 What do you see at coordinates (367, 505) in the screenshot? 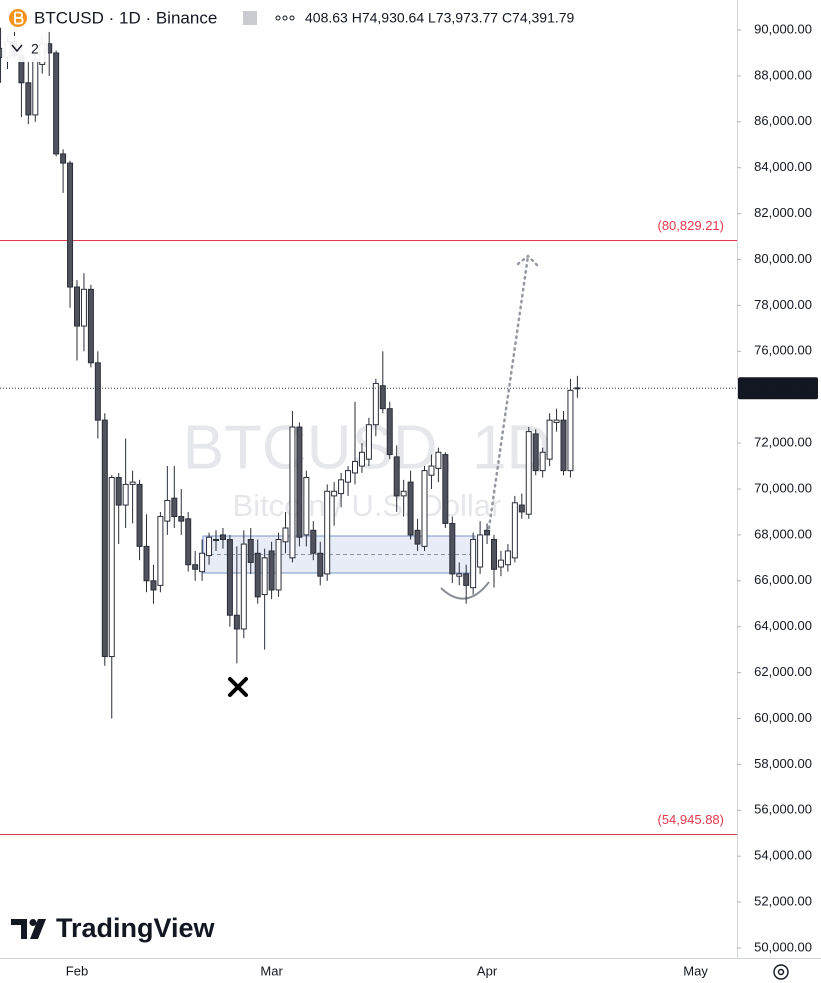
I see `watermark-subtitle: Bitcoin / U.S. Dollar` at bounding box center [367, 505].